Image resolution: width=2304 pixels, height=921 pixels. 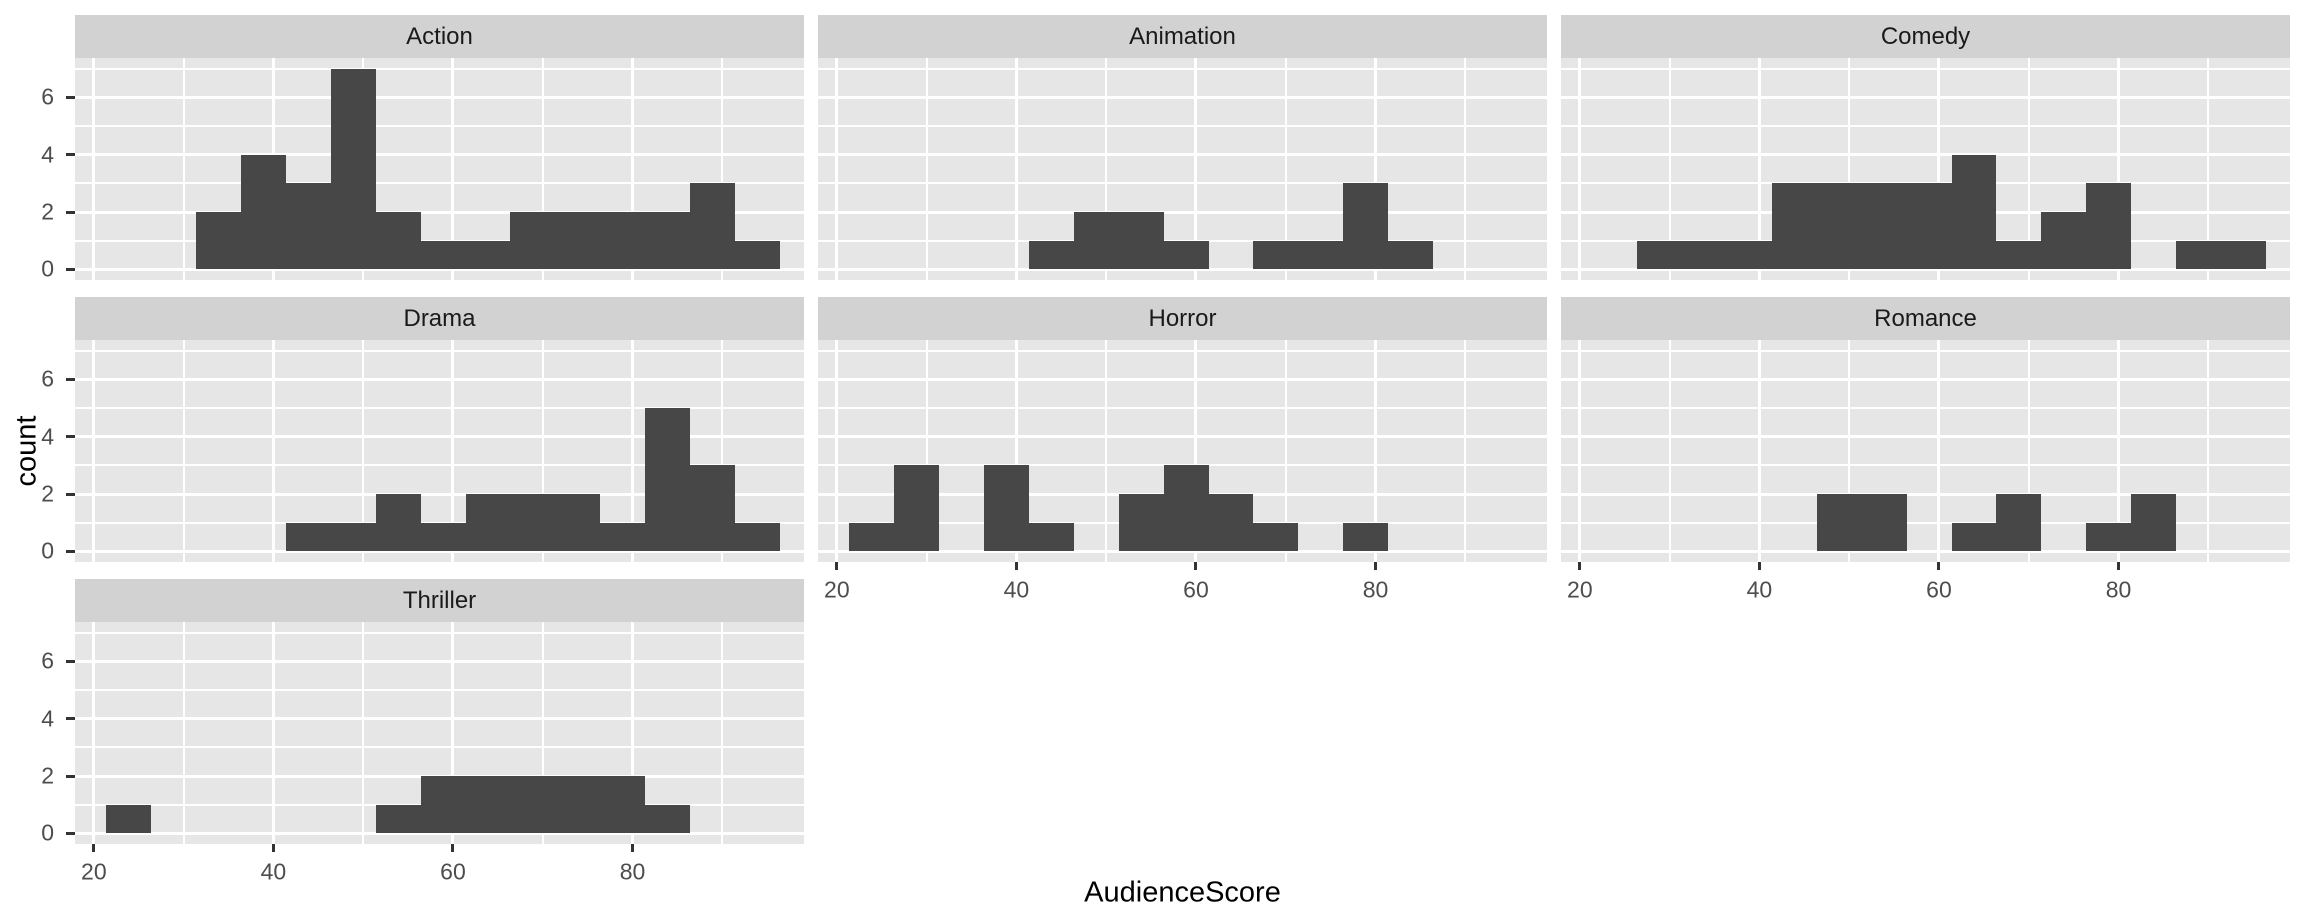 I want to click on facet-strip-romance: Romance, so click(x=1925, y=318).